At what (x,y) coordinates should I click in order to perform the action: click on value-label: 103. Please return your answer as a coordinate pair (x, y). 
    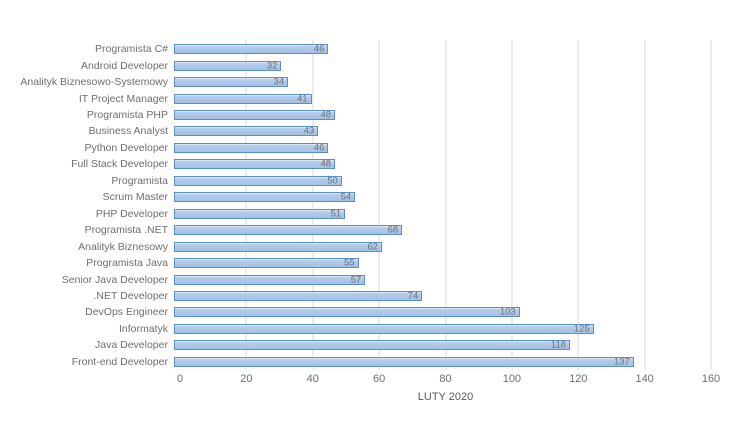
    Looking at the image, I should click on (507, 312).